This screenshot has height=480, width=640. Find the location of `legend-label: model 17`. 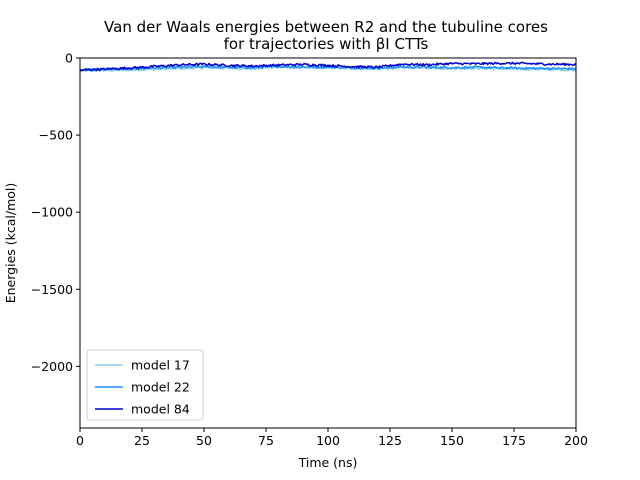

legend-label: model 17 is located at coordinates (160, 365).